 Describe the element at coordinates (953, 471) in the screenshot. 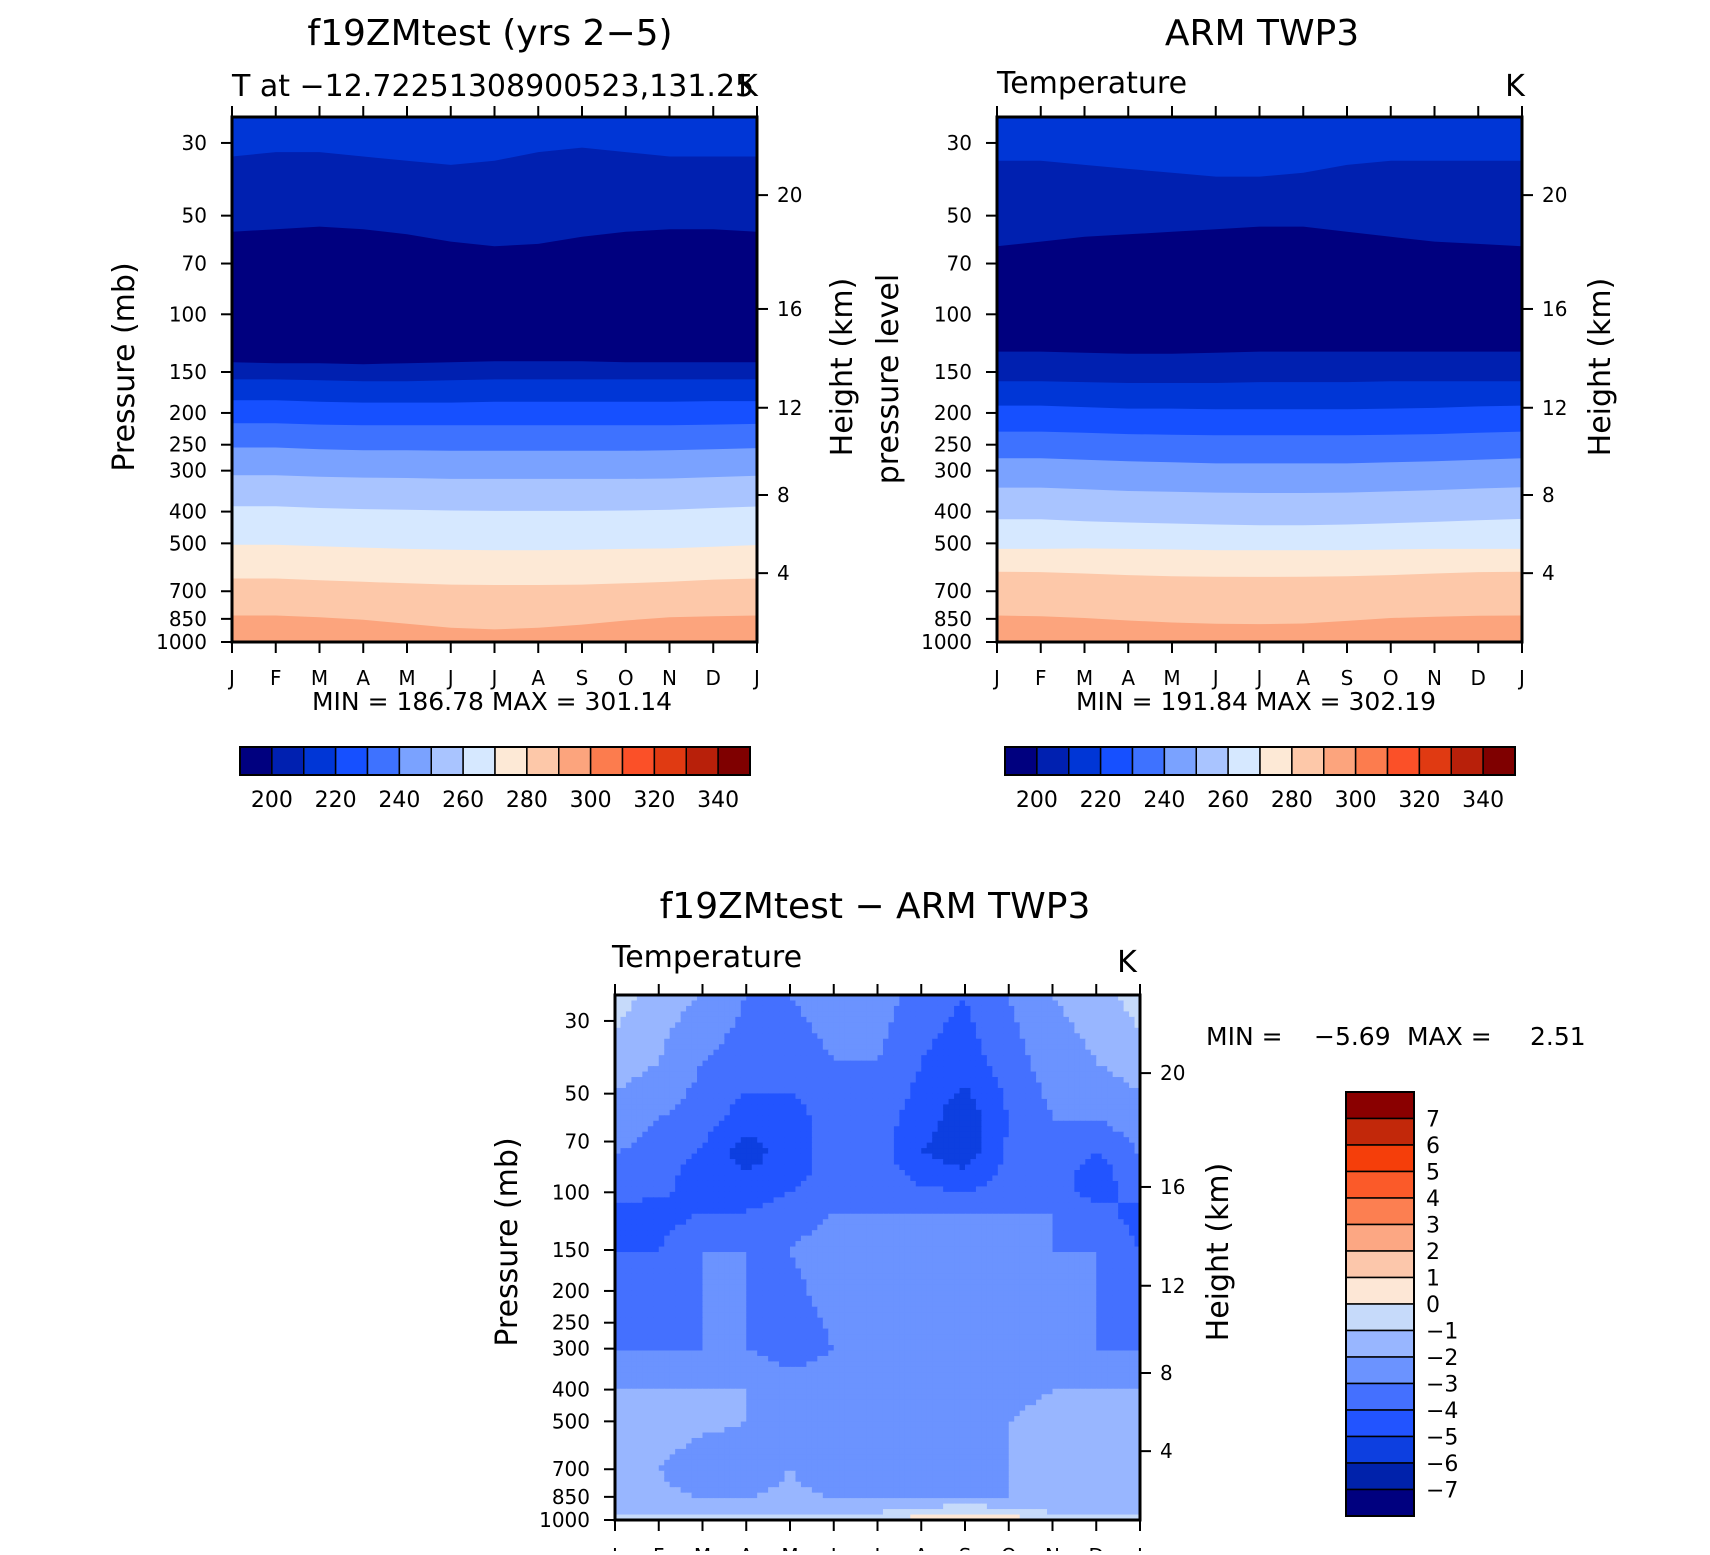

I see `y-tick-label-left: 300` at that location.